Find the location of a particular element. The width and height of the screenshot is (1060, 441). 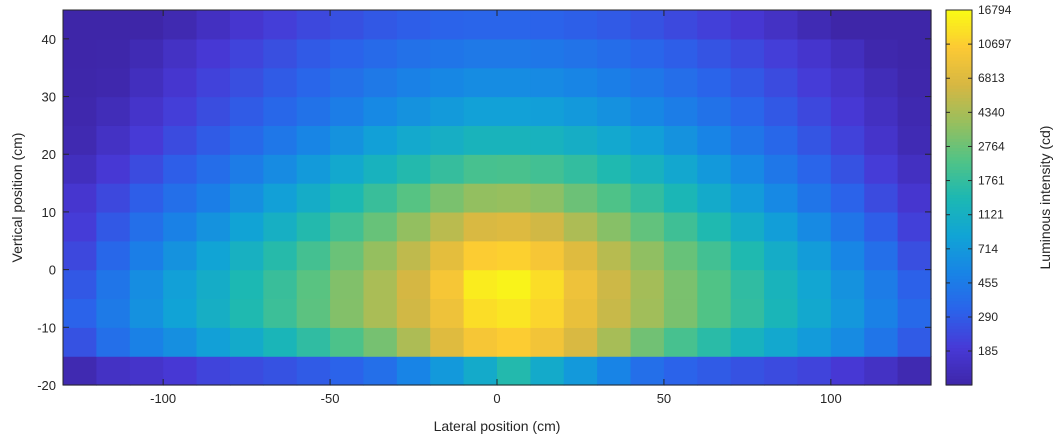

colorbar-tick-label: 1121 is located at coordinates (991, 215).